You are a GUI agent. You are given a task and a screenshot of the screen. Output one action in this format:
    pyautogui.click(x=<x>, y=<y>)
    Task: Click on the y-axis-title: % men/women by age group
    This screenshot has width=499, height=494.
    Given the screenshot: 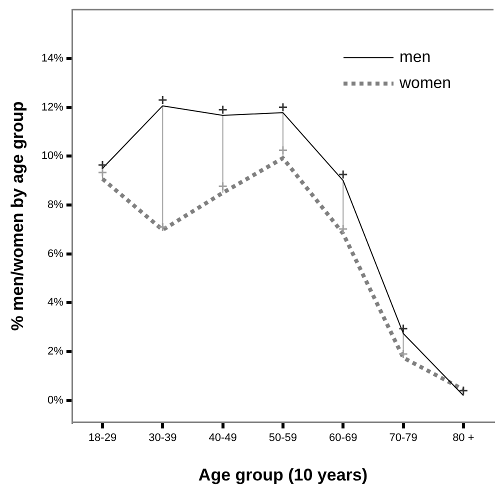 What is the action you would take?
    pyautogui.click(x=17, y=216)
    